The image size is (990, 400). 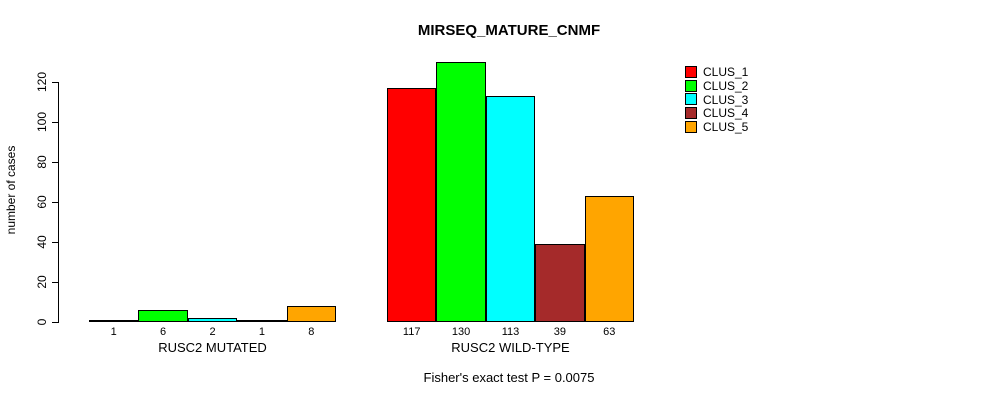 What do you see at coordinates (42, 82) in the screenshot?
I see `y-axis-tick-label: 120` at bounding box center [42, 82].